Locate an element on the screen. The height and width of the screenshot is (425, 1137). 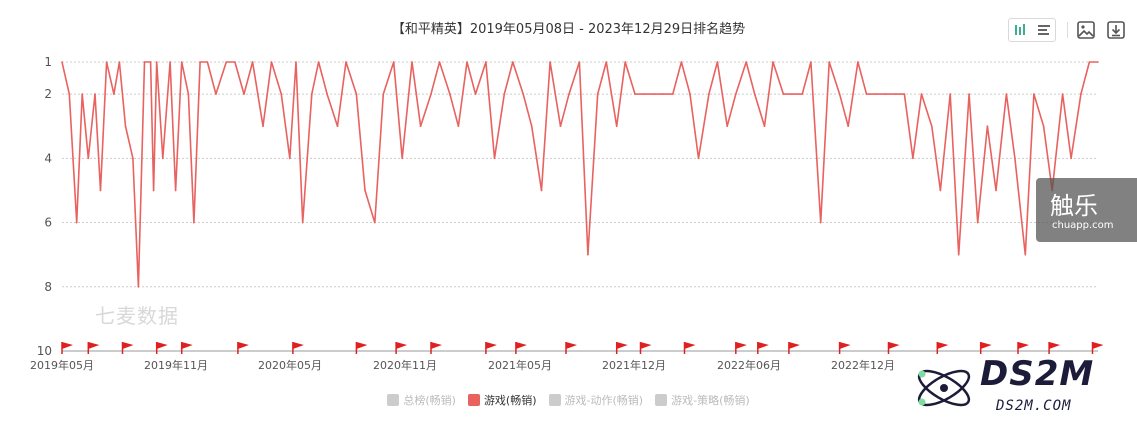
x-tick-label: 2021年12月 is located at coordinates (634, 365).